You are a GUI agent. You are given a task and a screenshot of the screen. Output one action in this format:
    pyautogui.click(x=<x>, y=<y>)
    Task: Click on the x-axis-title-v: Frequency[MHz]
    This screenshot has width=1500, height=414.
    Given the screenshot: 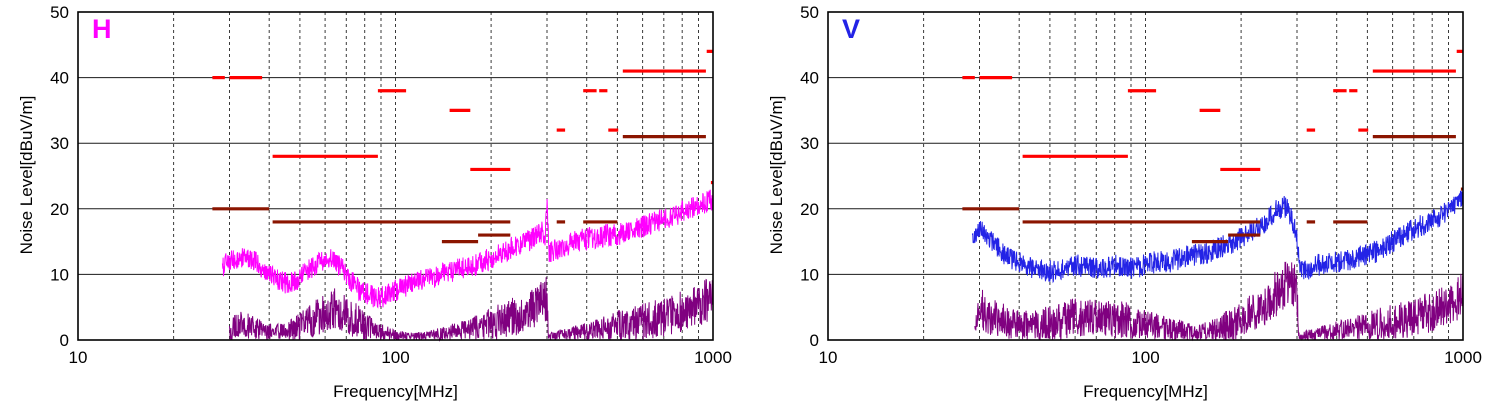 What is the action you would take?
    pyautogui.click(x=1145, y=391)
    